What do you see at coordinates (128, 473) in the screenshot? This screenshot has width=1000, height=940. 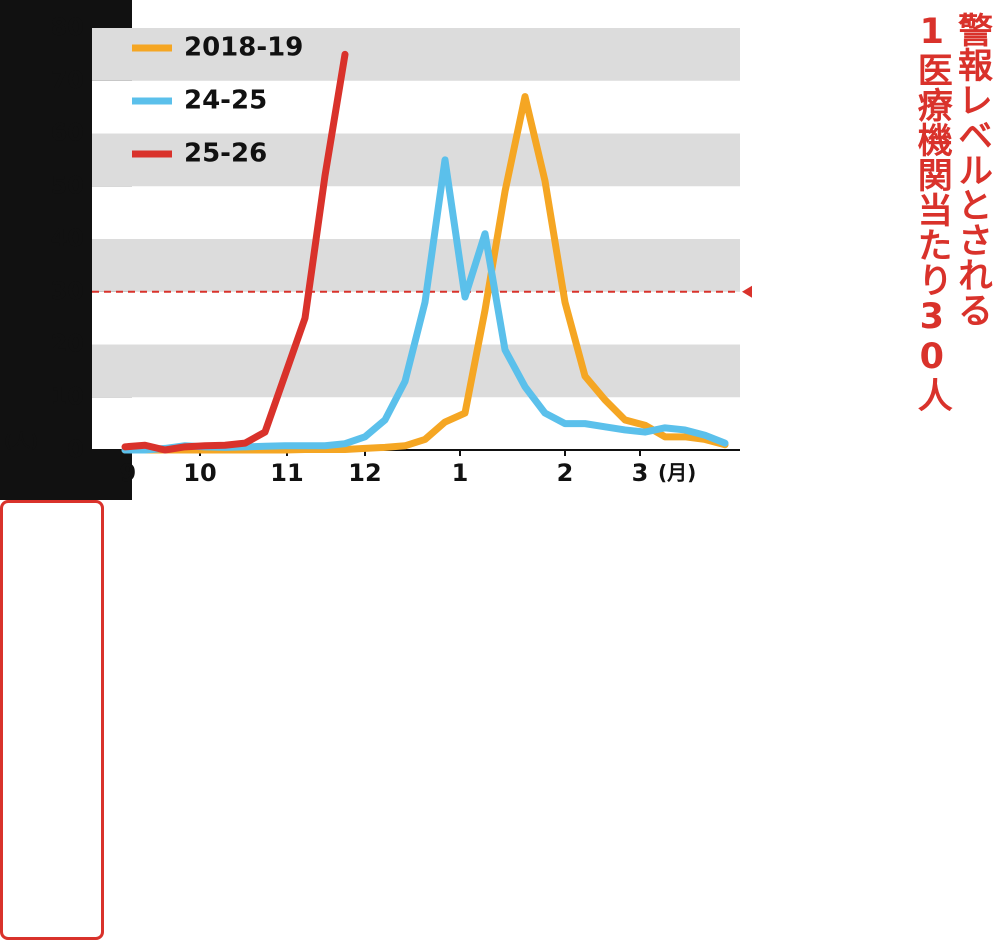 I see `x-tick-label: 9` at bounding box center [128, 473].